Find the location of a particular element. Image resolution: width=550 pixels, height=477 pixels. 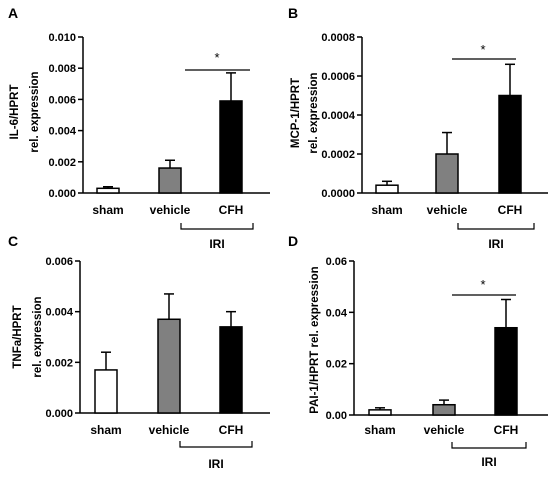

panel-letter: A is located at coordinates (13, 13).